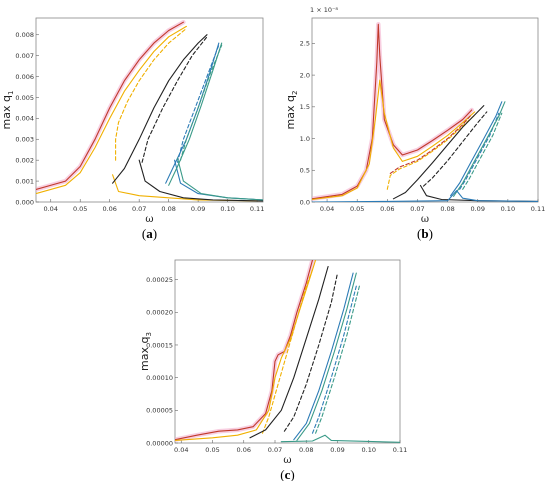  I want to click on y-tick-label: 0.00000, so click(159, 443).